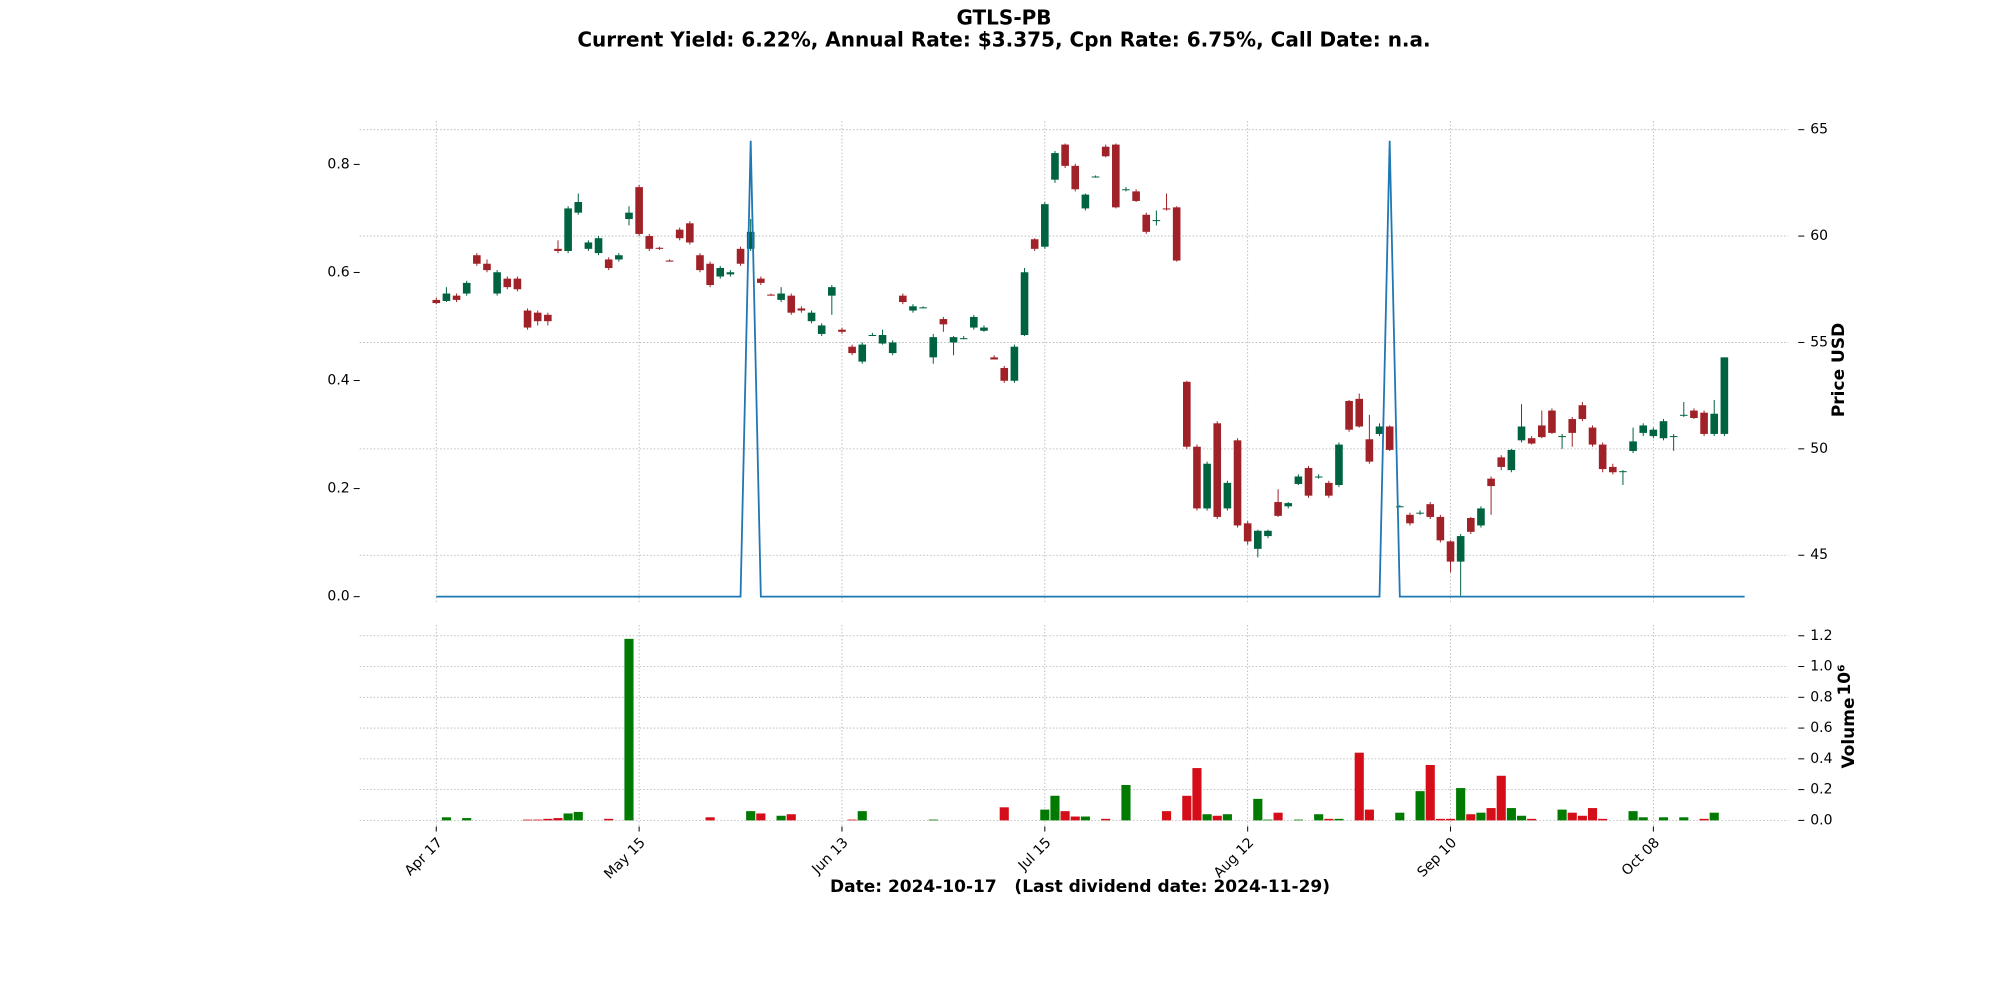 The width and height of the screenshot is (2000, 1000). I want to click on chart-title: GTLS-PB, so click(1003, 18).